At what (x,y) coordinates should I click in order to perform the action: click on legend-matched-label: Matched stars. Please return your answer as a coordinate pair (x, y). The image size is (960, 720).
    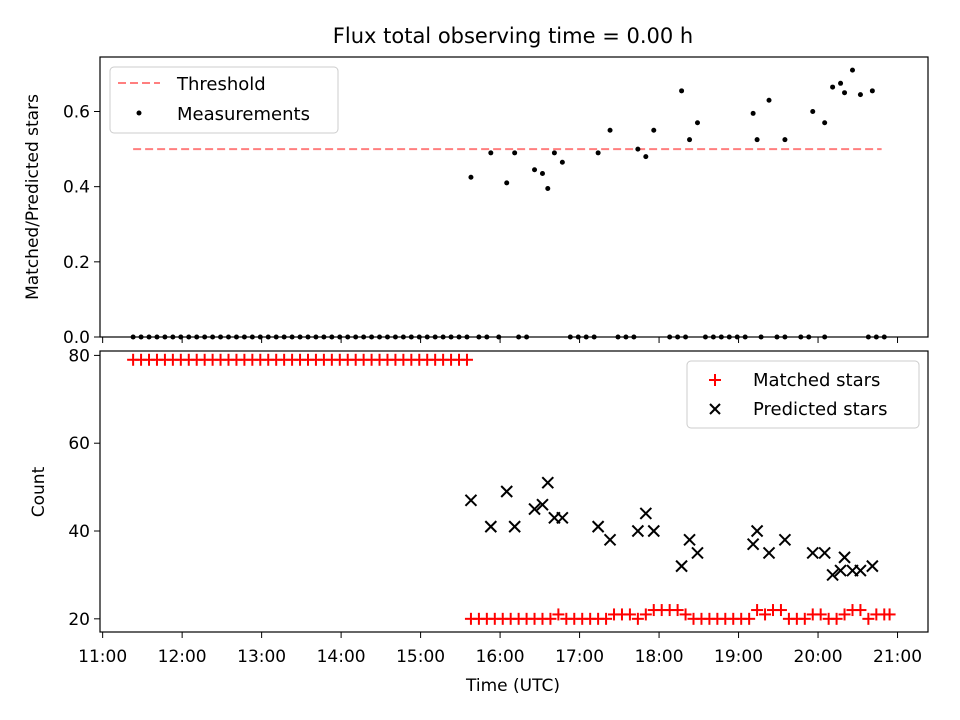
    Looking at the image, I should click on (816, 380).